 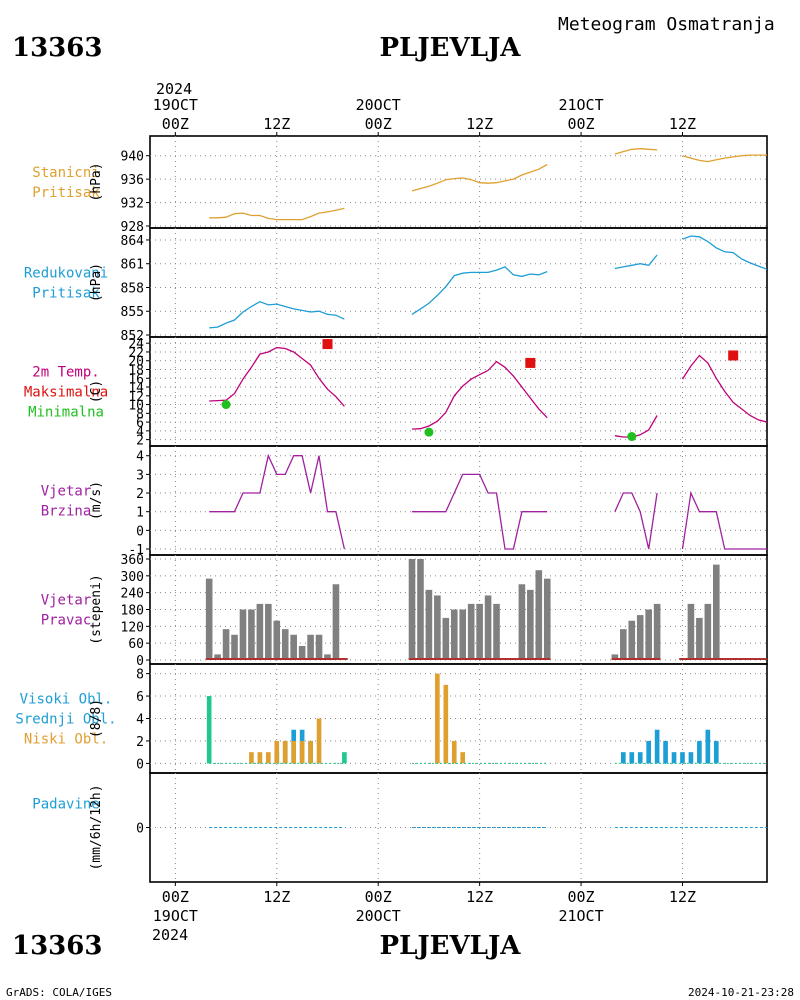 What do you see at coordinates (66, 413) in the screenshot?
I see `panel-label: Minimalna` at bounding box center [66, 413].